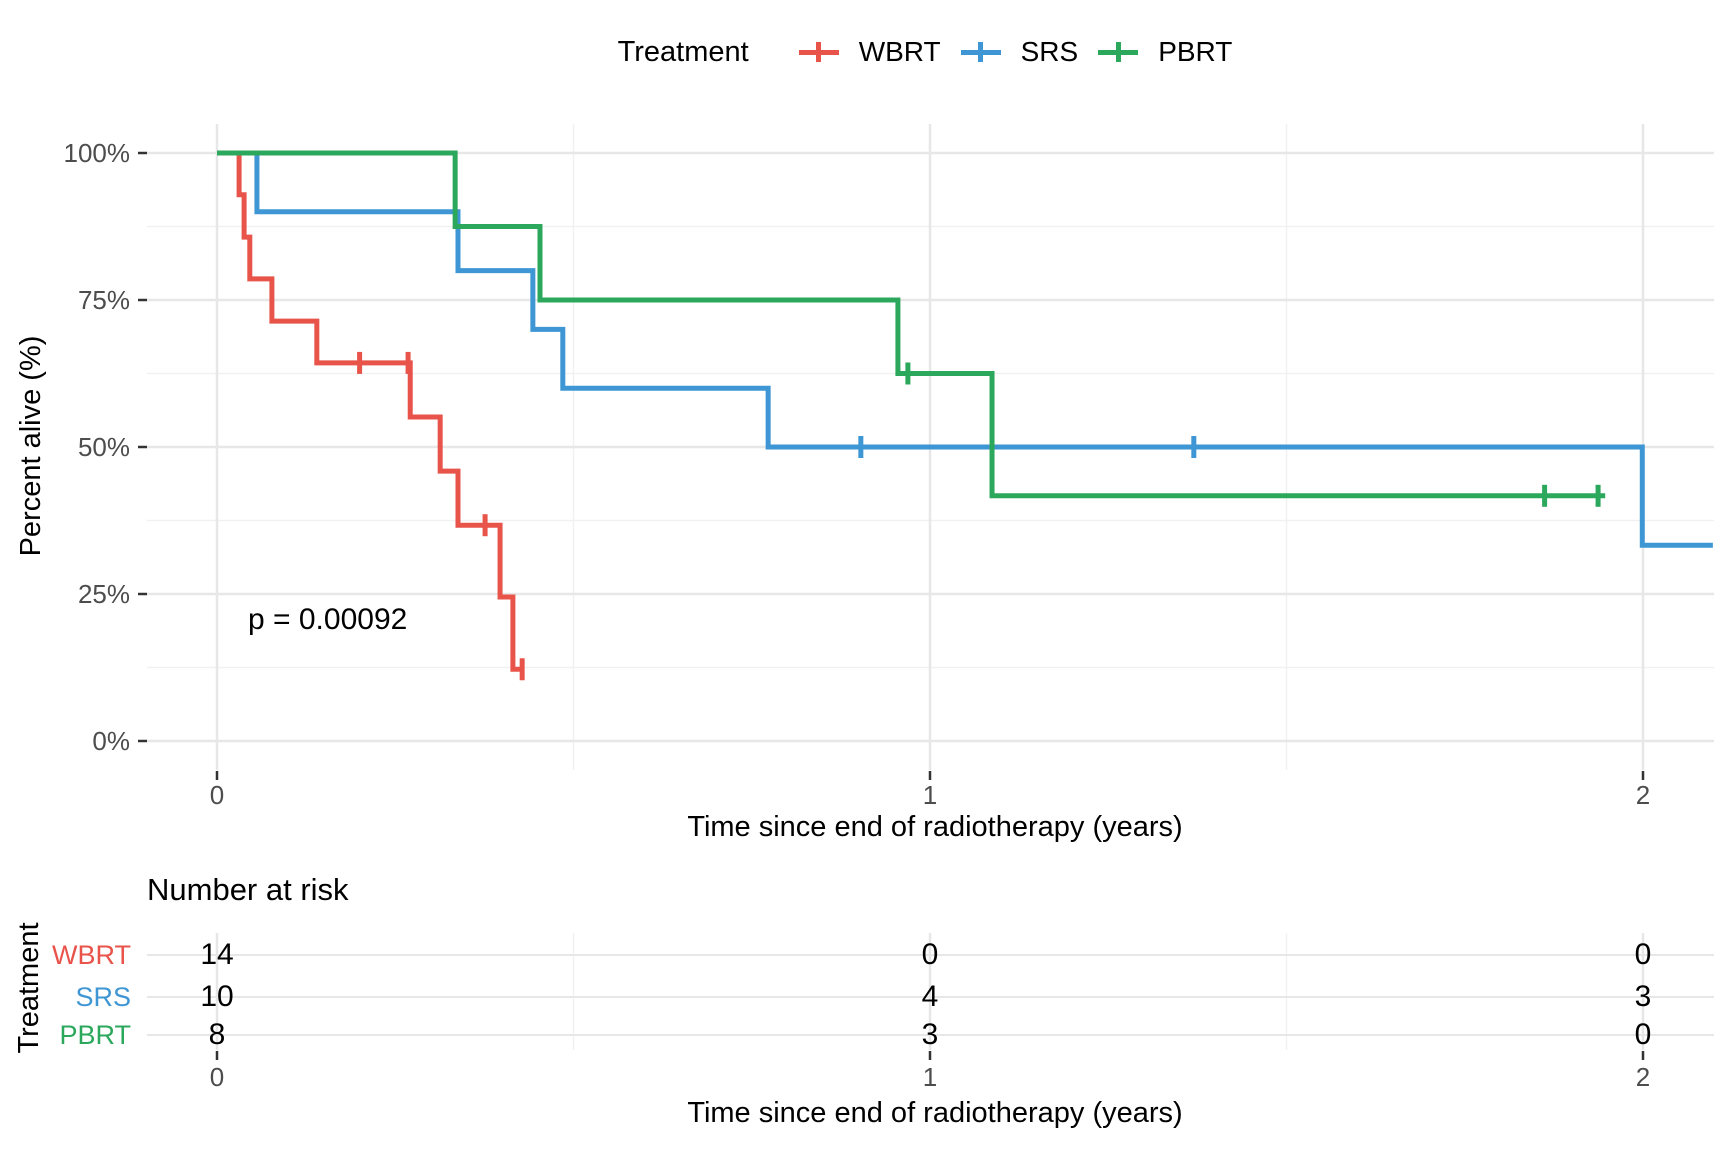 The image size is (1728, 1152). What do you see at coordinates (328, 619) in the screenshot?
I see `p-value-annotation: p = 0.00092` at bounding box center [328, 619].